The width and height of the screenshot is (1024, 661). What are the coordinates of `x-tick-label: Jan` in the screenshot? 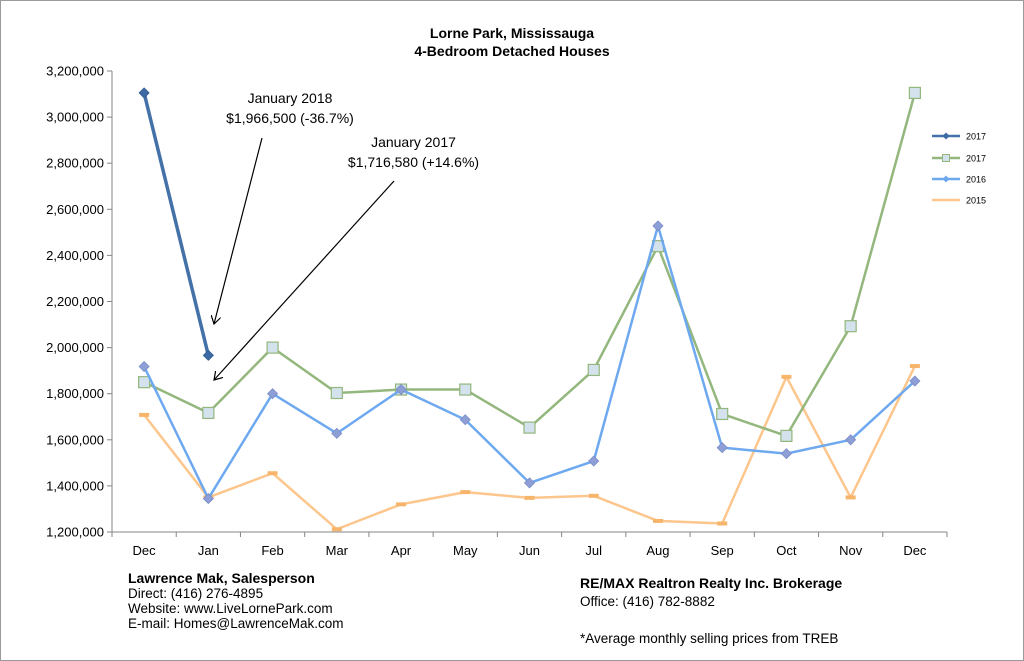 It's located at (208, 550).